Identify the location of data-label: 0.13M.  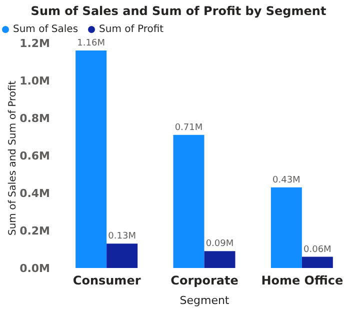
(122, 237).